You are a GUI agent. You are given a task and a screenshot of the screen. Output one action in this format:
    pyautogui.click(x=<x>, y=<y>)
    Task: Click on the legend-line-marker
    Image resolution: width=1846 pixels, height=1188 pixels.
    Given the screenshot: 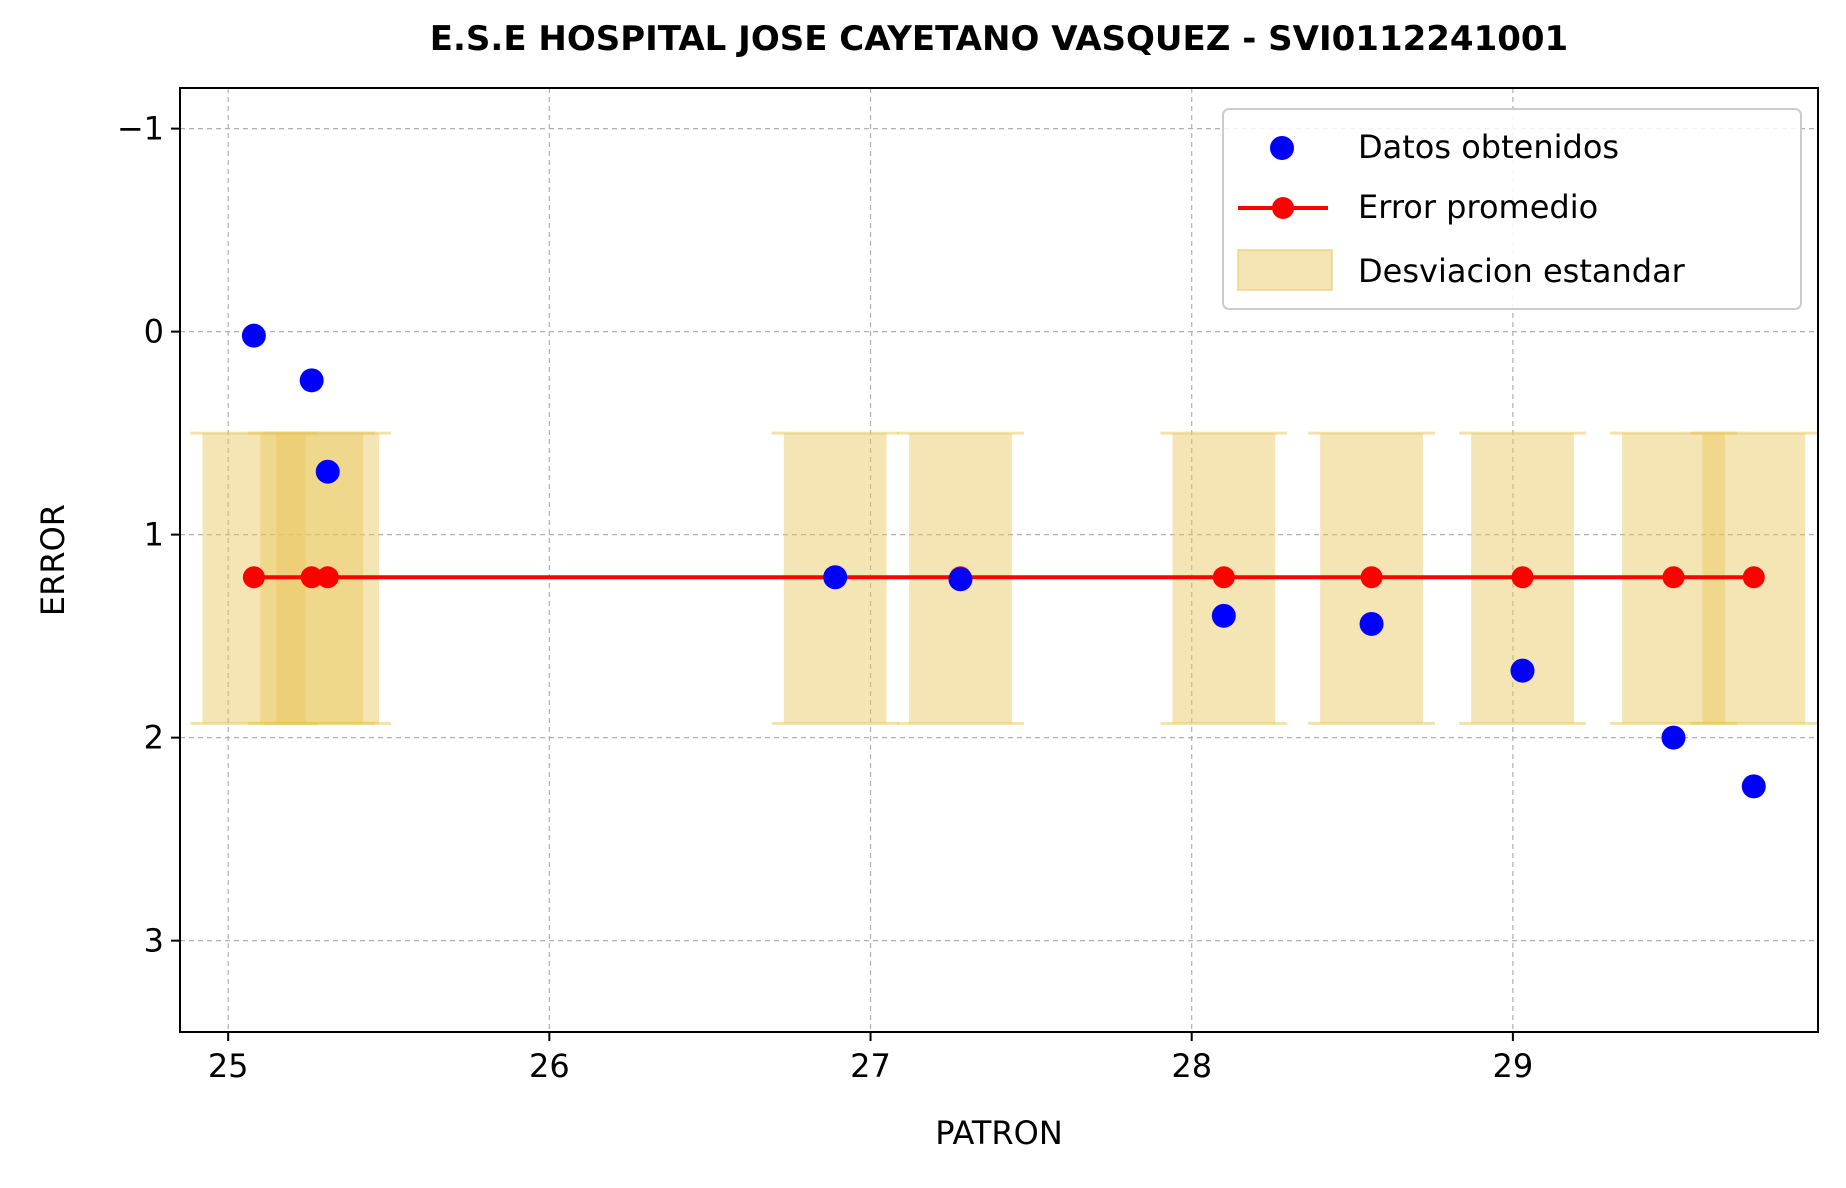 What is the action you would take?
    pyautogui.click(x=1283, y=208)
    